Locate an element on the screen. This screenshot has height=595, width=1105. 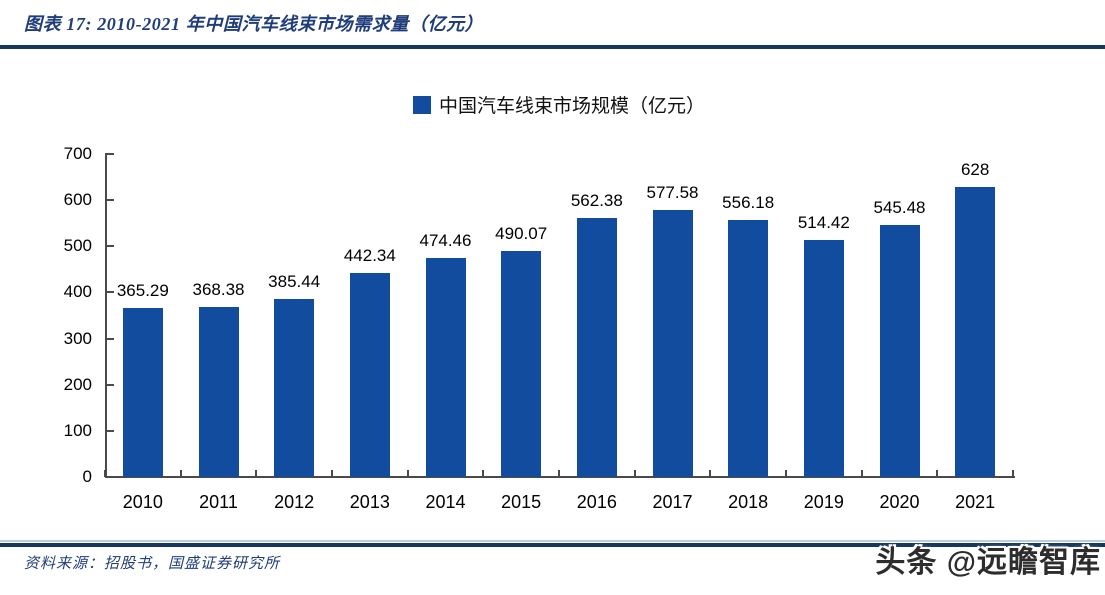
bottom-divider is located at coordinates (552, 545).